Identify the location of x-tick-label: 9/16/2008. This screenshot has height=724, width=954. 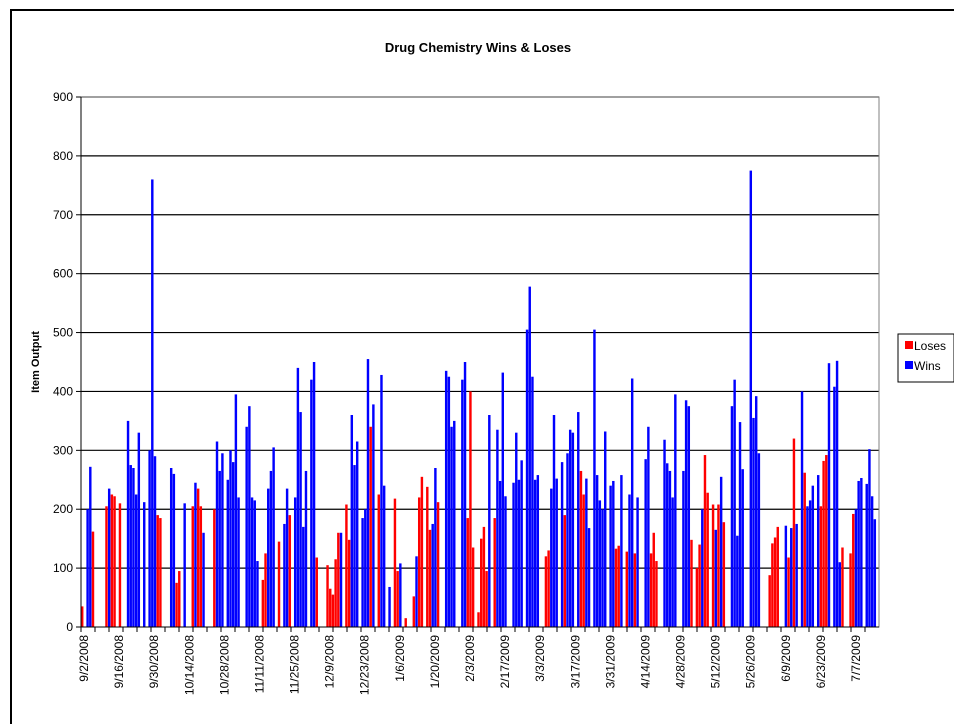
(119, 662).